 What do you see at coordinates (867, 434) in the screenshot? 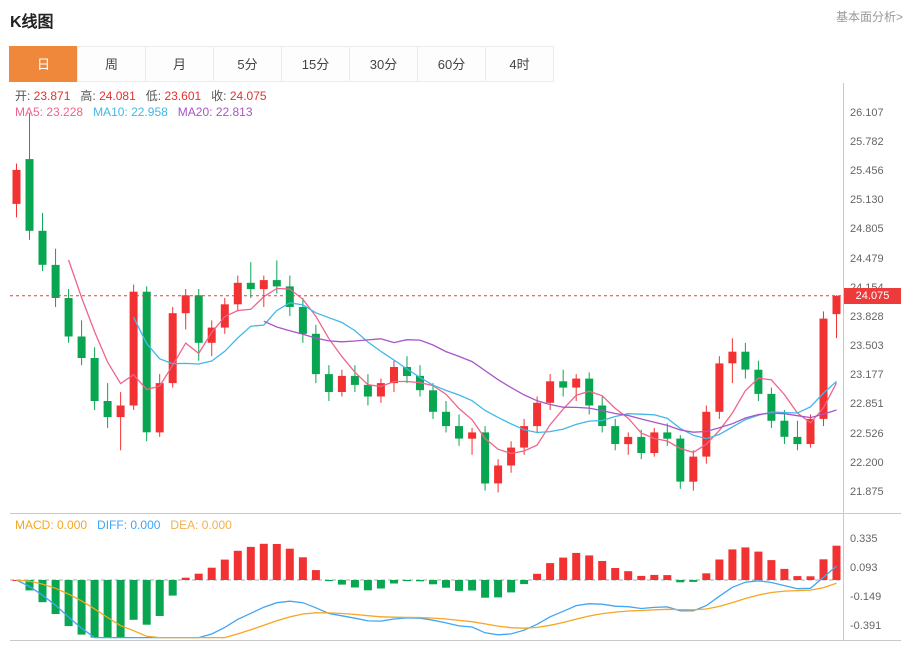
I see `price-axis-label: 22.526` at bounding box center [867, 434].